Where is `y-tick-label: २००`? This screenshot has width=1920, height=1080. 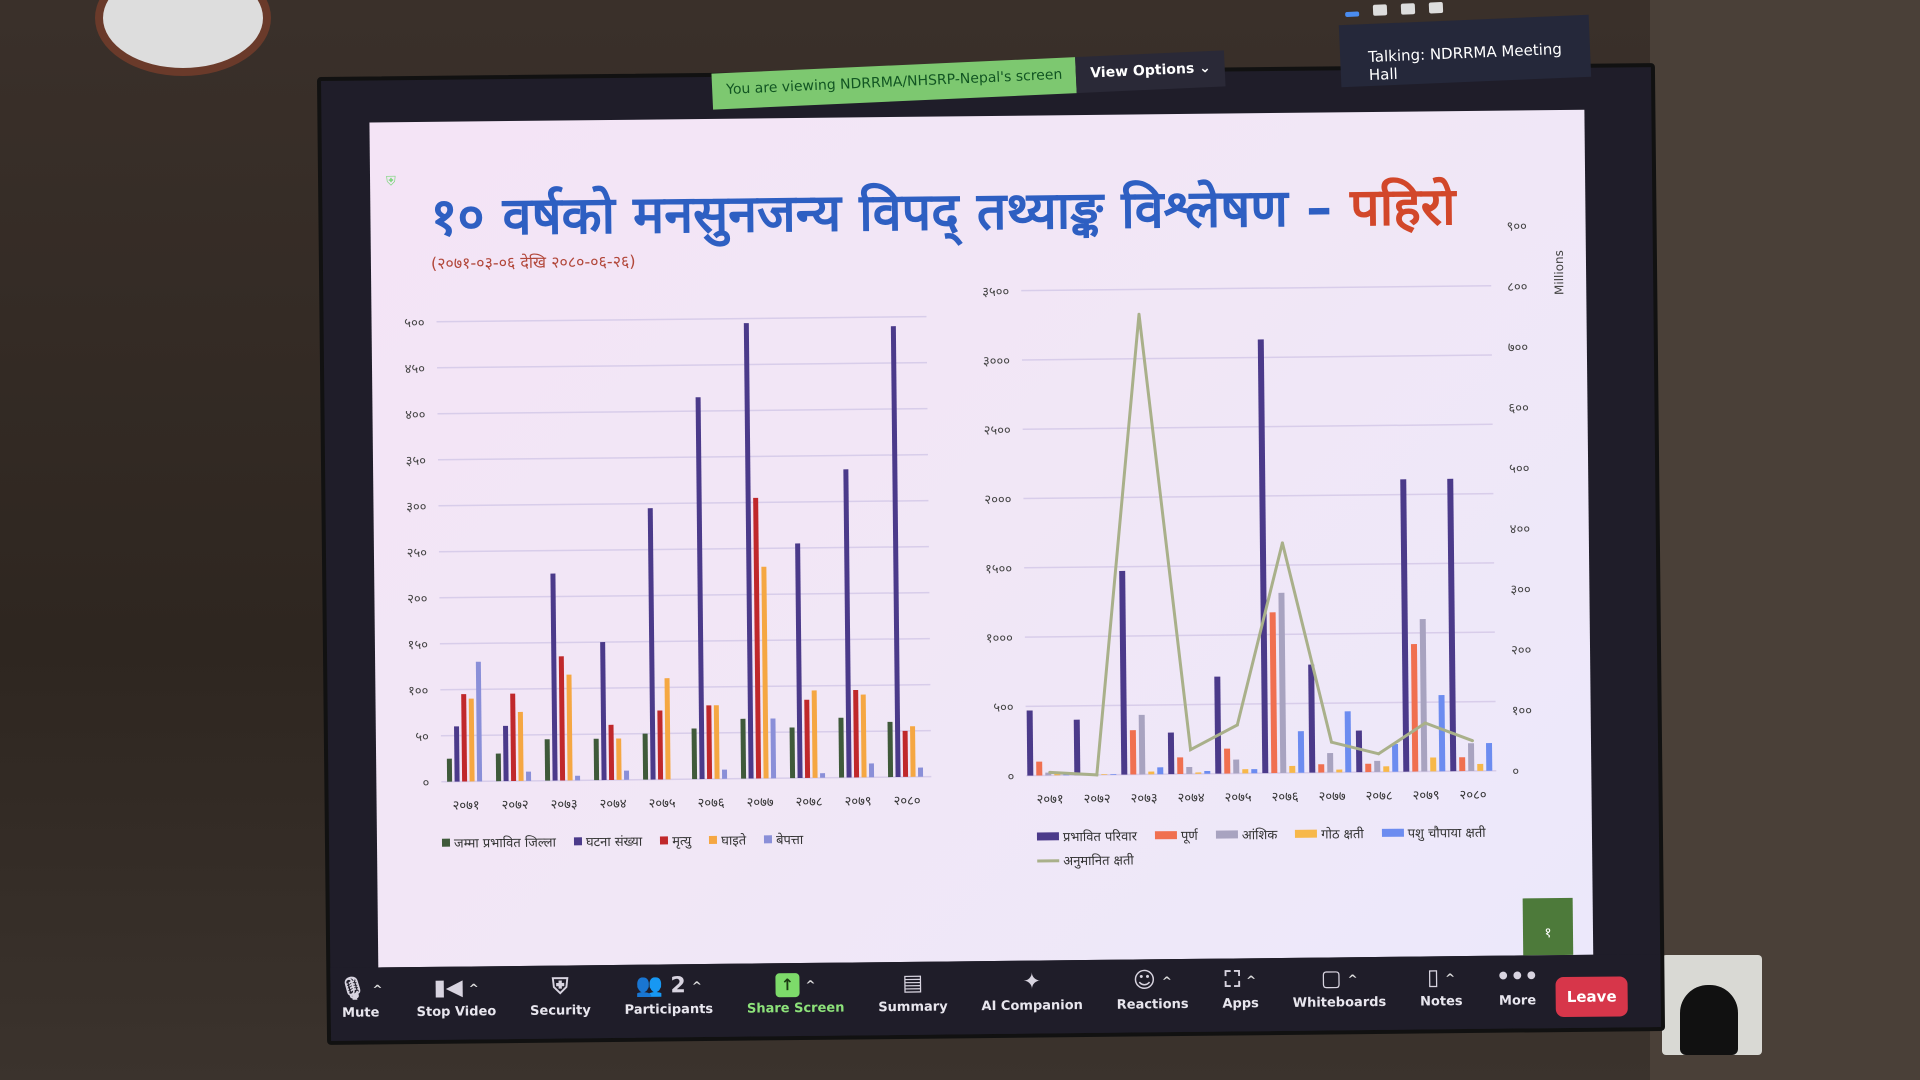
y-tick-label: २०० is located at coordinates (417, 599).